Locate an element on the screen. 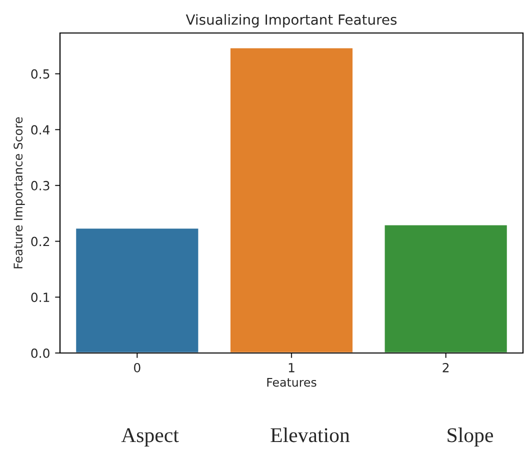  y-tick-label: 0.5 is located at coordinates (40, 74).